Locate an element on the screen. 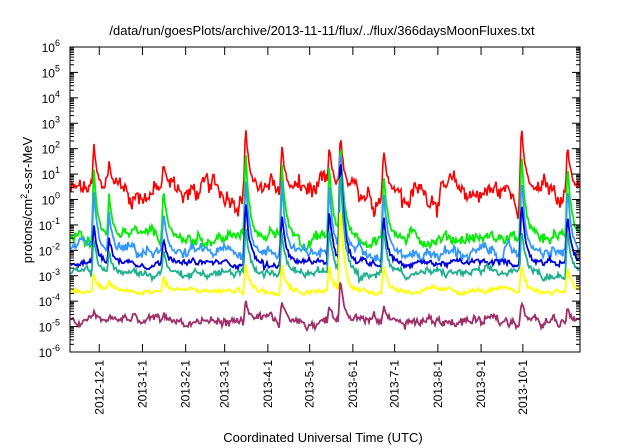 This screenshot has height=448, width=640. y-tick-label: 10⁻⁴ is located at coordinates (49, 300).